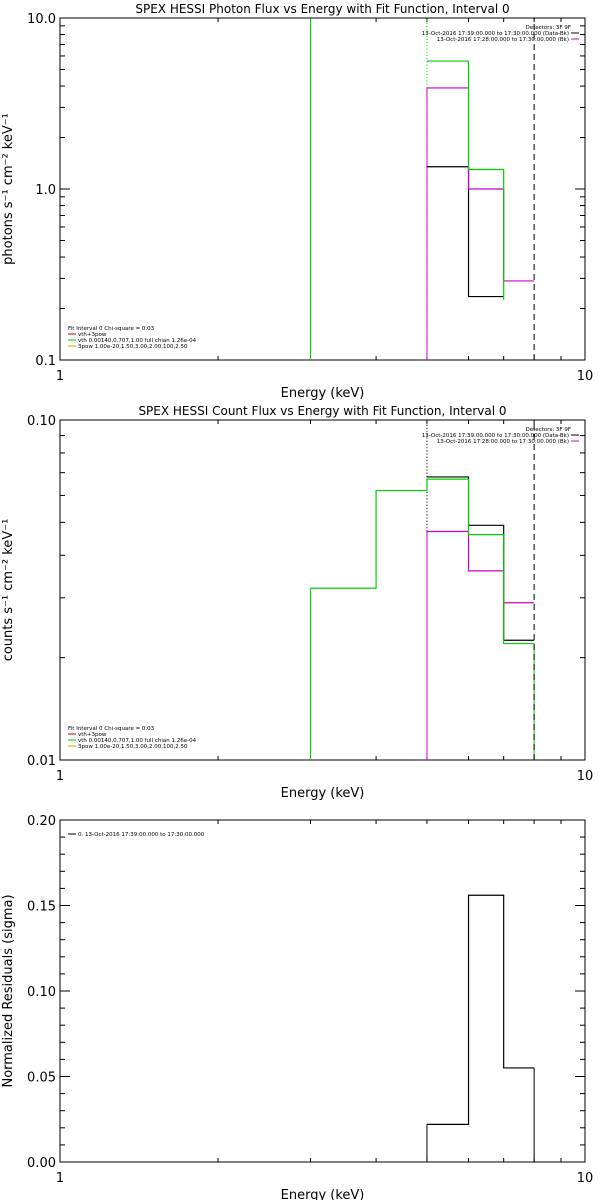 This screenshot has height=1200, width=600. What do you see at coordinates (45, 190) in the screenshot?
I see `y-tick-label: 1.0` at bounding box center [45, 190].